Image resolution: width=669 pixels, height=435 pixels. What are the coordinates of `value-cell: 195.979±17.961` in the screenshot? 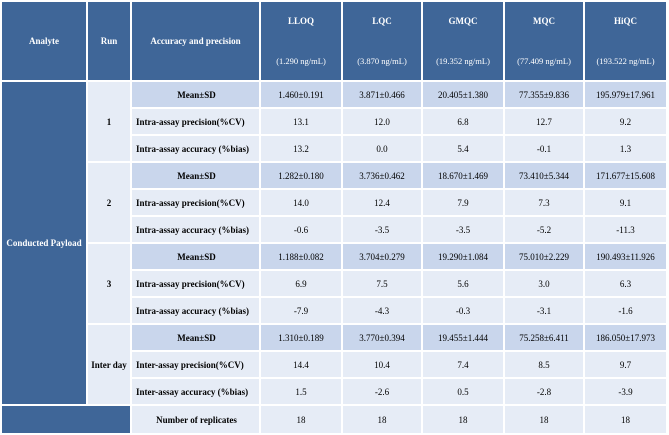 It's located at (625, 94).